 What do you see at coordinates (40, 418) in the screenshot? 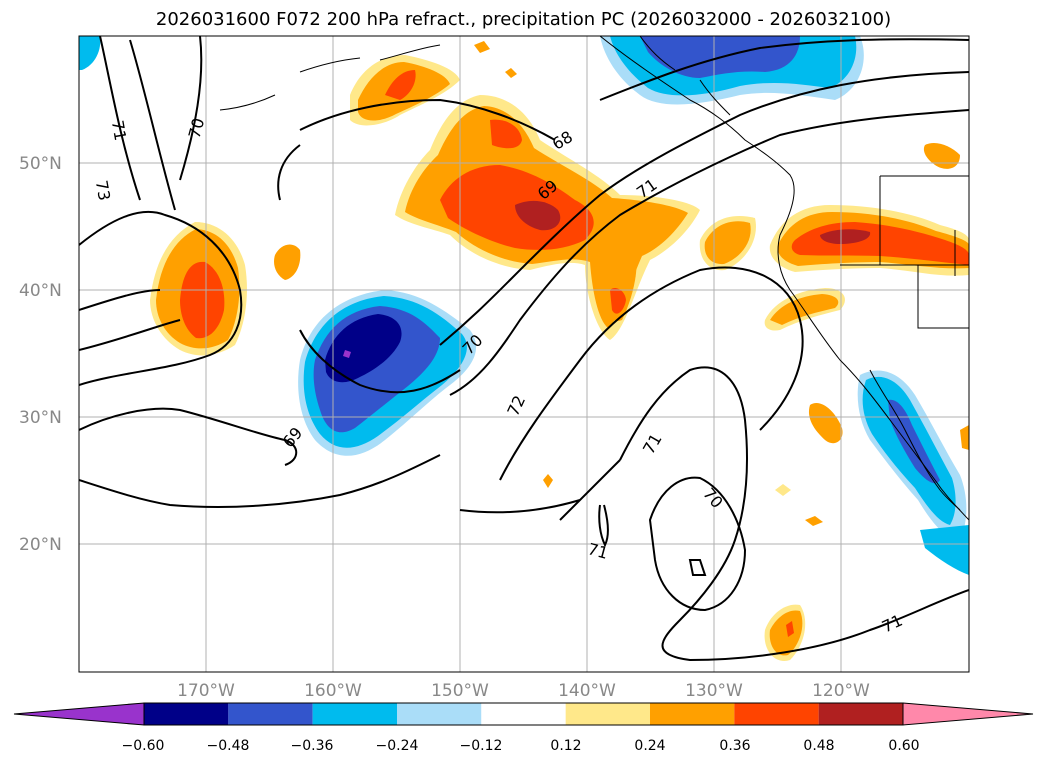
I see `lat-label: 30°N` at bounding box center [40, 418].